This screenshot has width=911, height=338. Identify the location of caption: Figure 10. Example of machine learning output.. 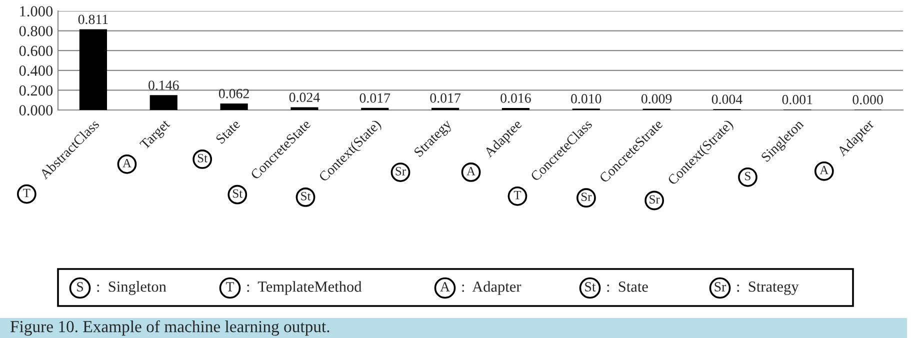
(170, 328).